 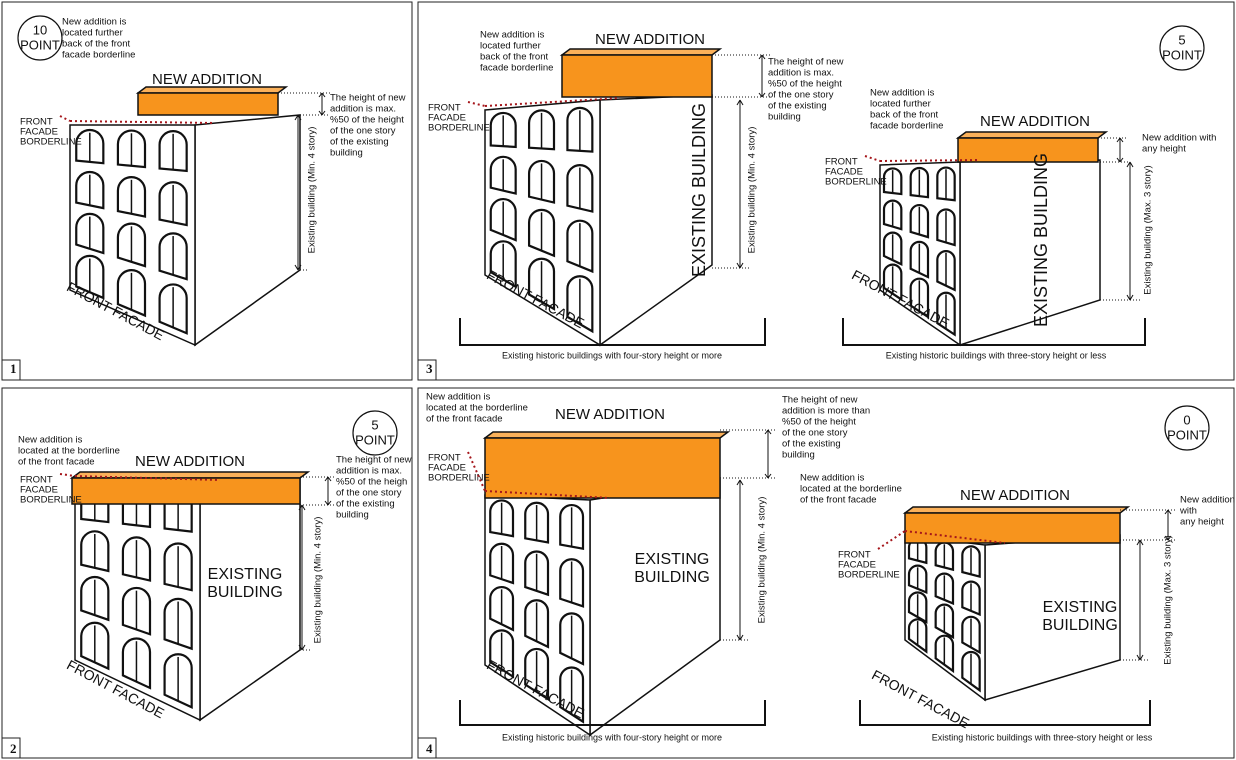 I want to click on score-value: 5, so click(x=374, y=424).